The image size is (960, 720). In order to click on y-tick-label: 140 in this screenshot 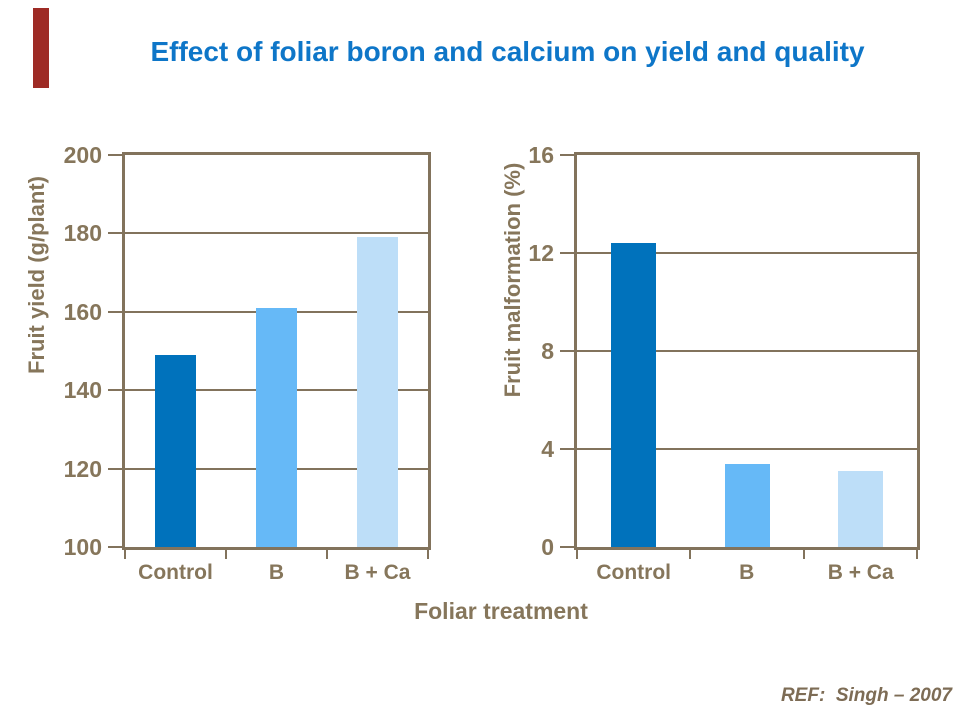, I will do `click(82, 390)`.